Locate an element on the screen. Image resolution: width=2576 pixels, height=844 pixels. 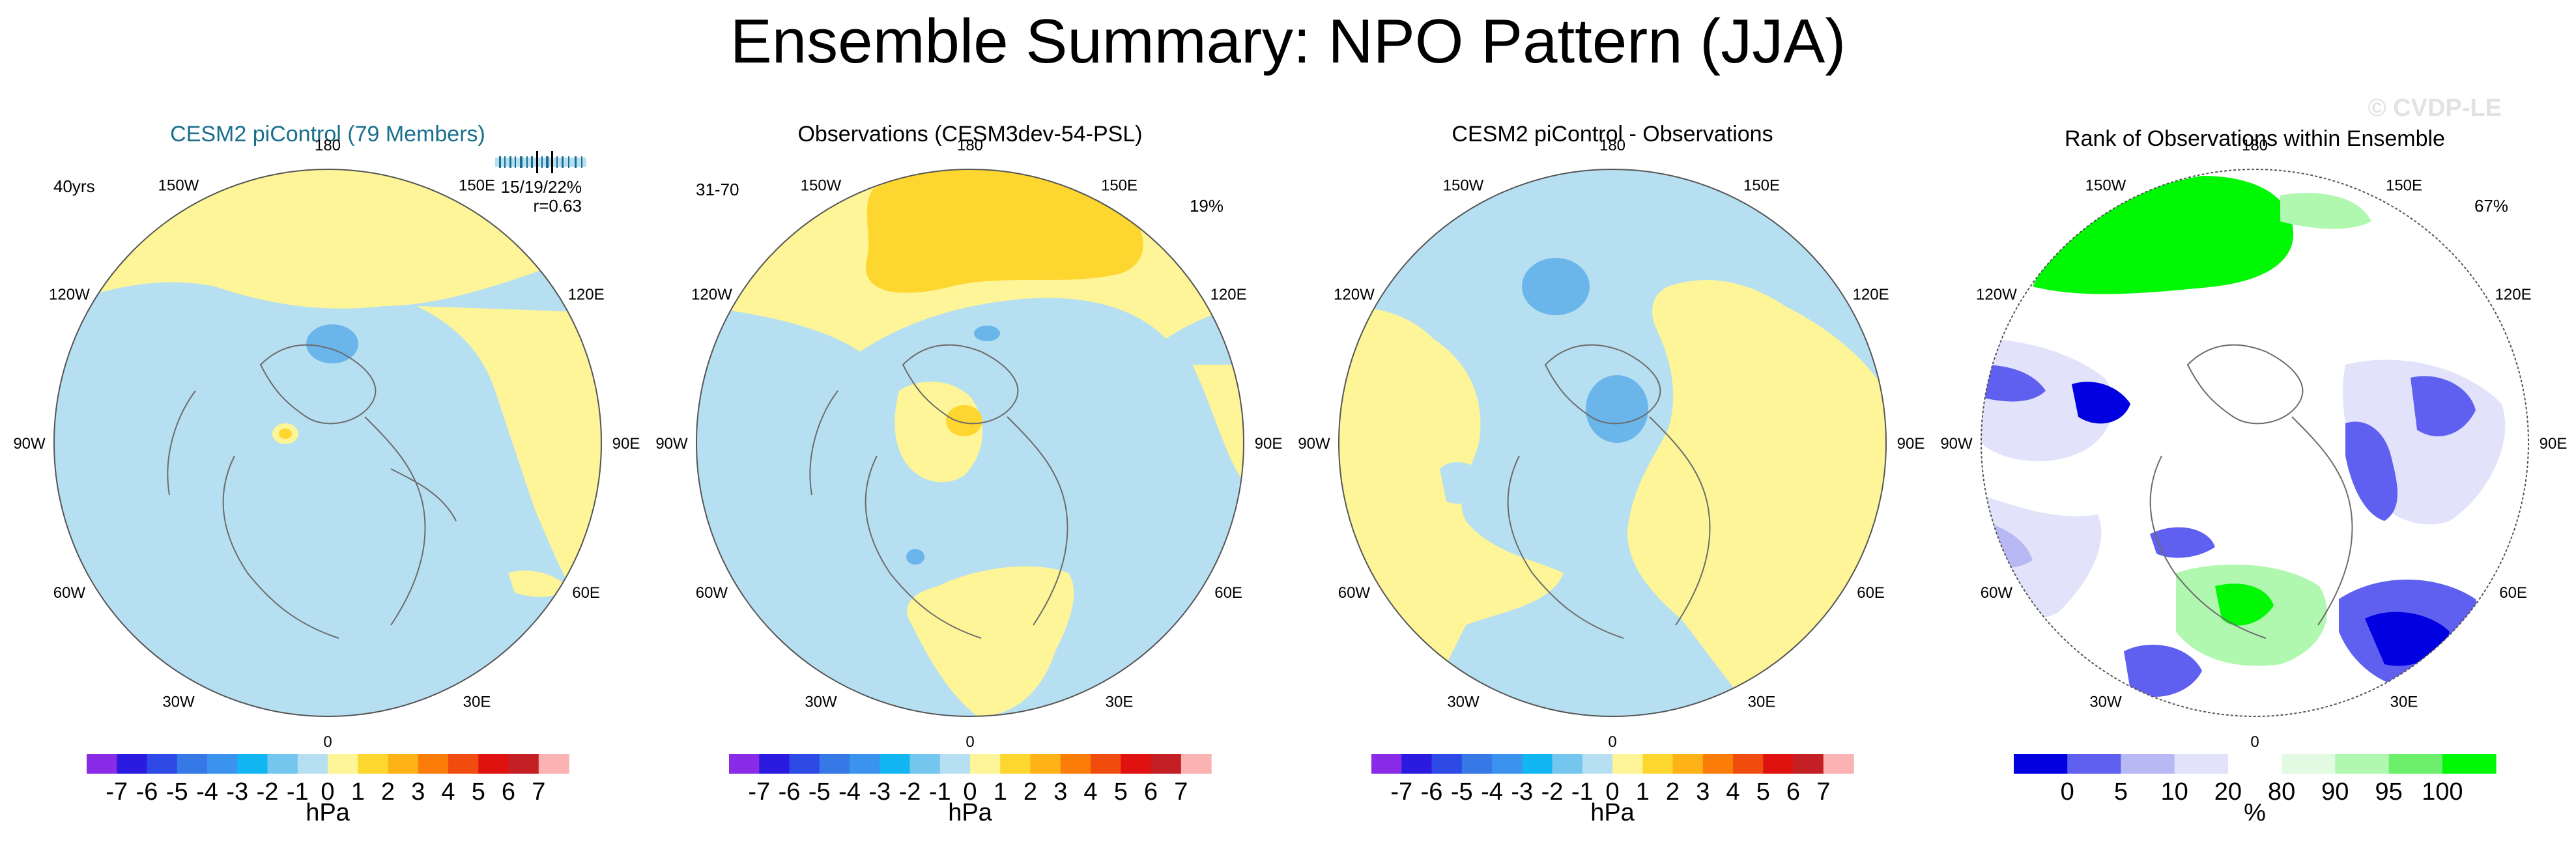
figure-title: Ensemble Summary: NPO Pattern (JJA) is located at coordinates (1288, 41).